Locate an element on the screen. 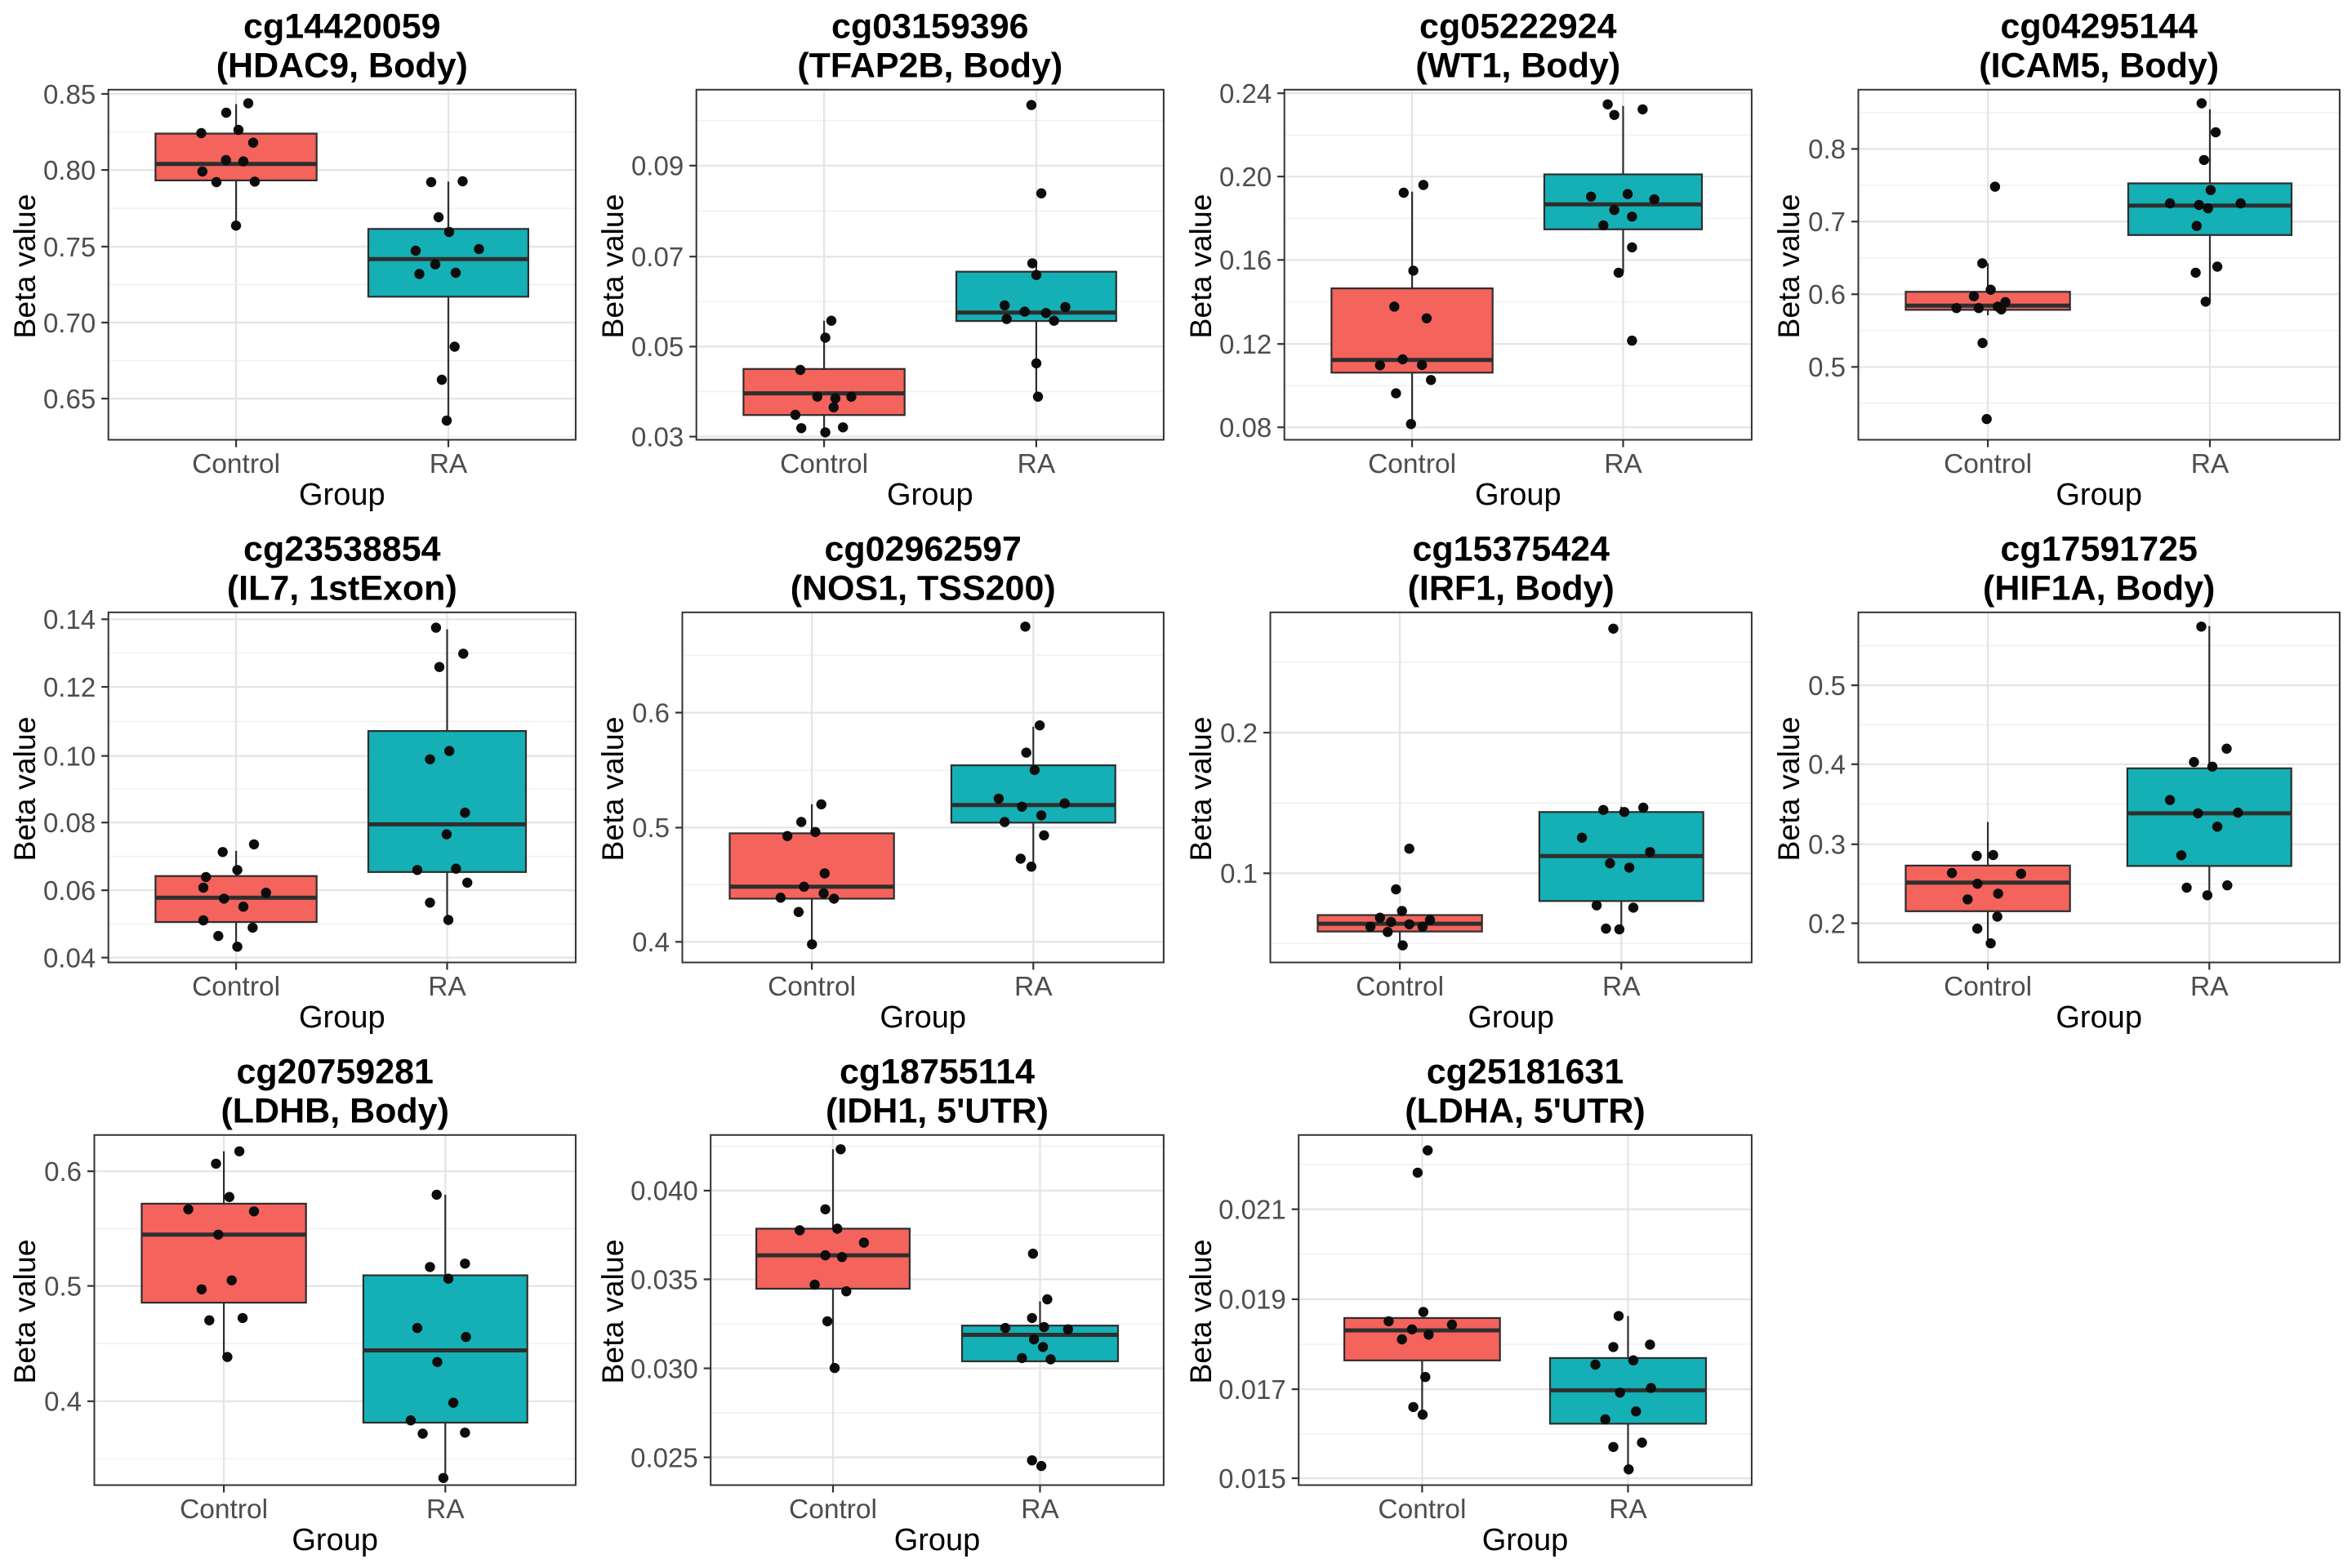 The width and height of the screenshot is (2352, 1568). svg-text: 0.70 is located at coordinates (69, 323).